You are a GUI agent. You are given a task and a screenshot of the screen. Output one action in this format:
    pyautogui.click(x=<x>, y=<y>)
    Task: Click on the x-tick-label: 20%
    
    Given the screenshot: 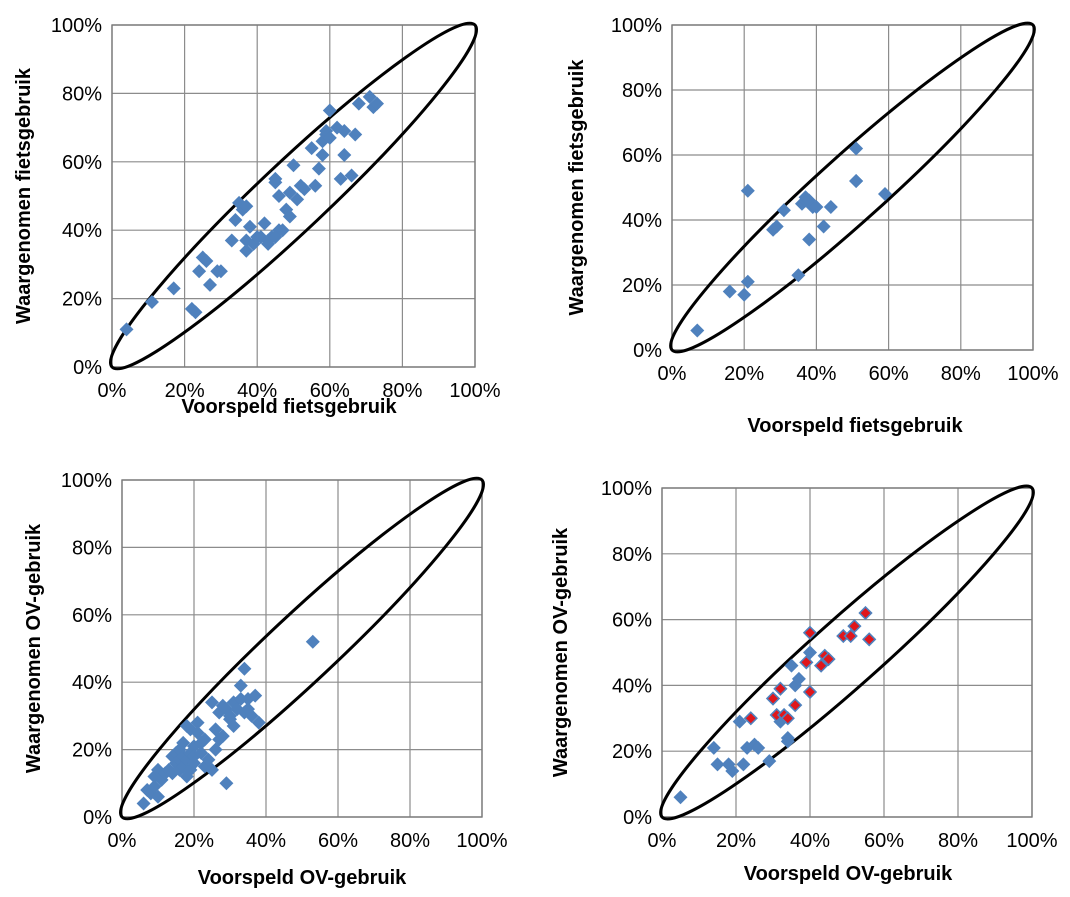 What is the action you would take?
    pyautogui.click(x=185, y=391)
    